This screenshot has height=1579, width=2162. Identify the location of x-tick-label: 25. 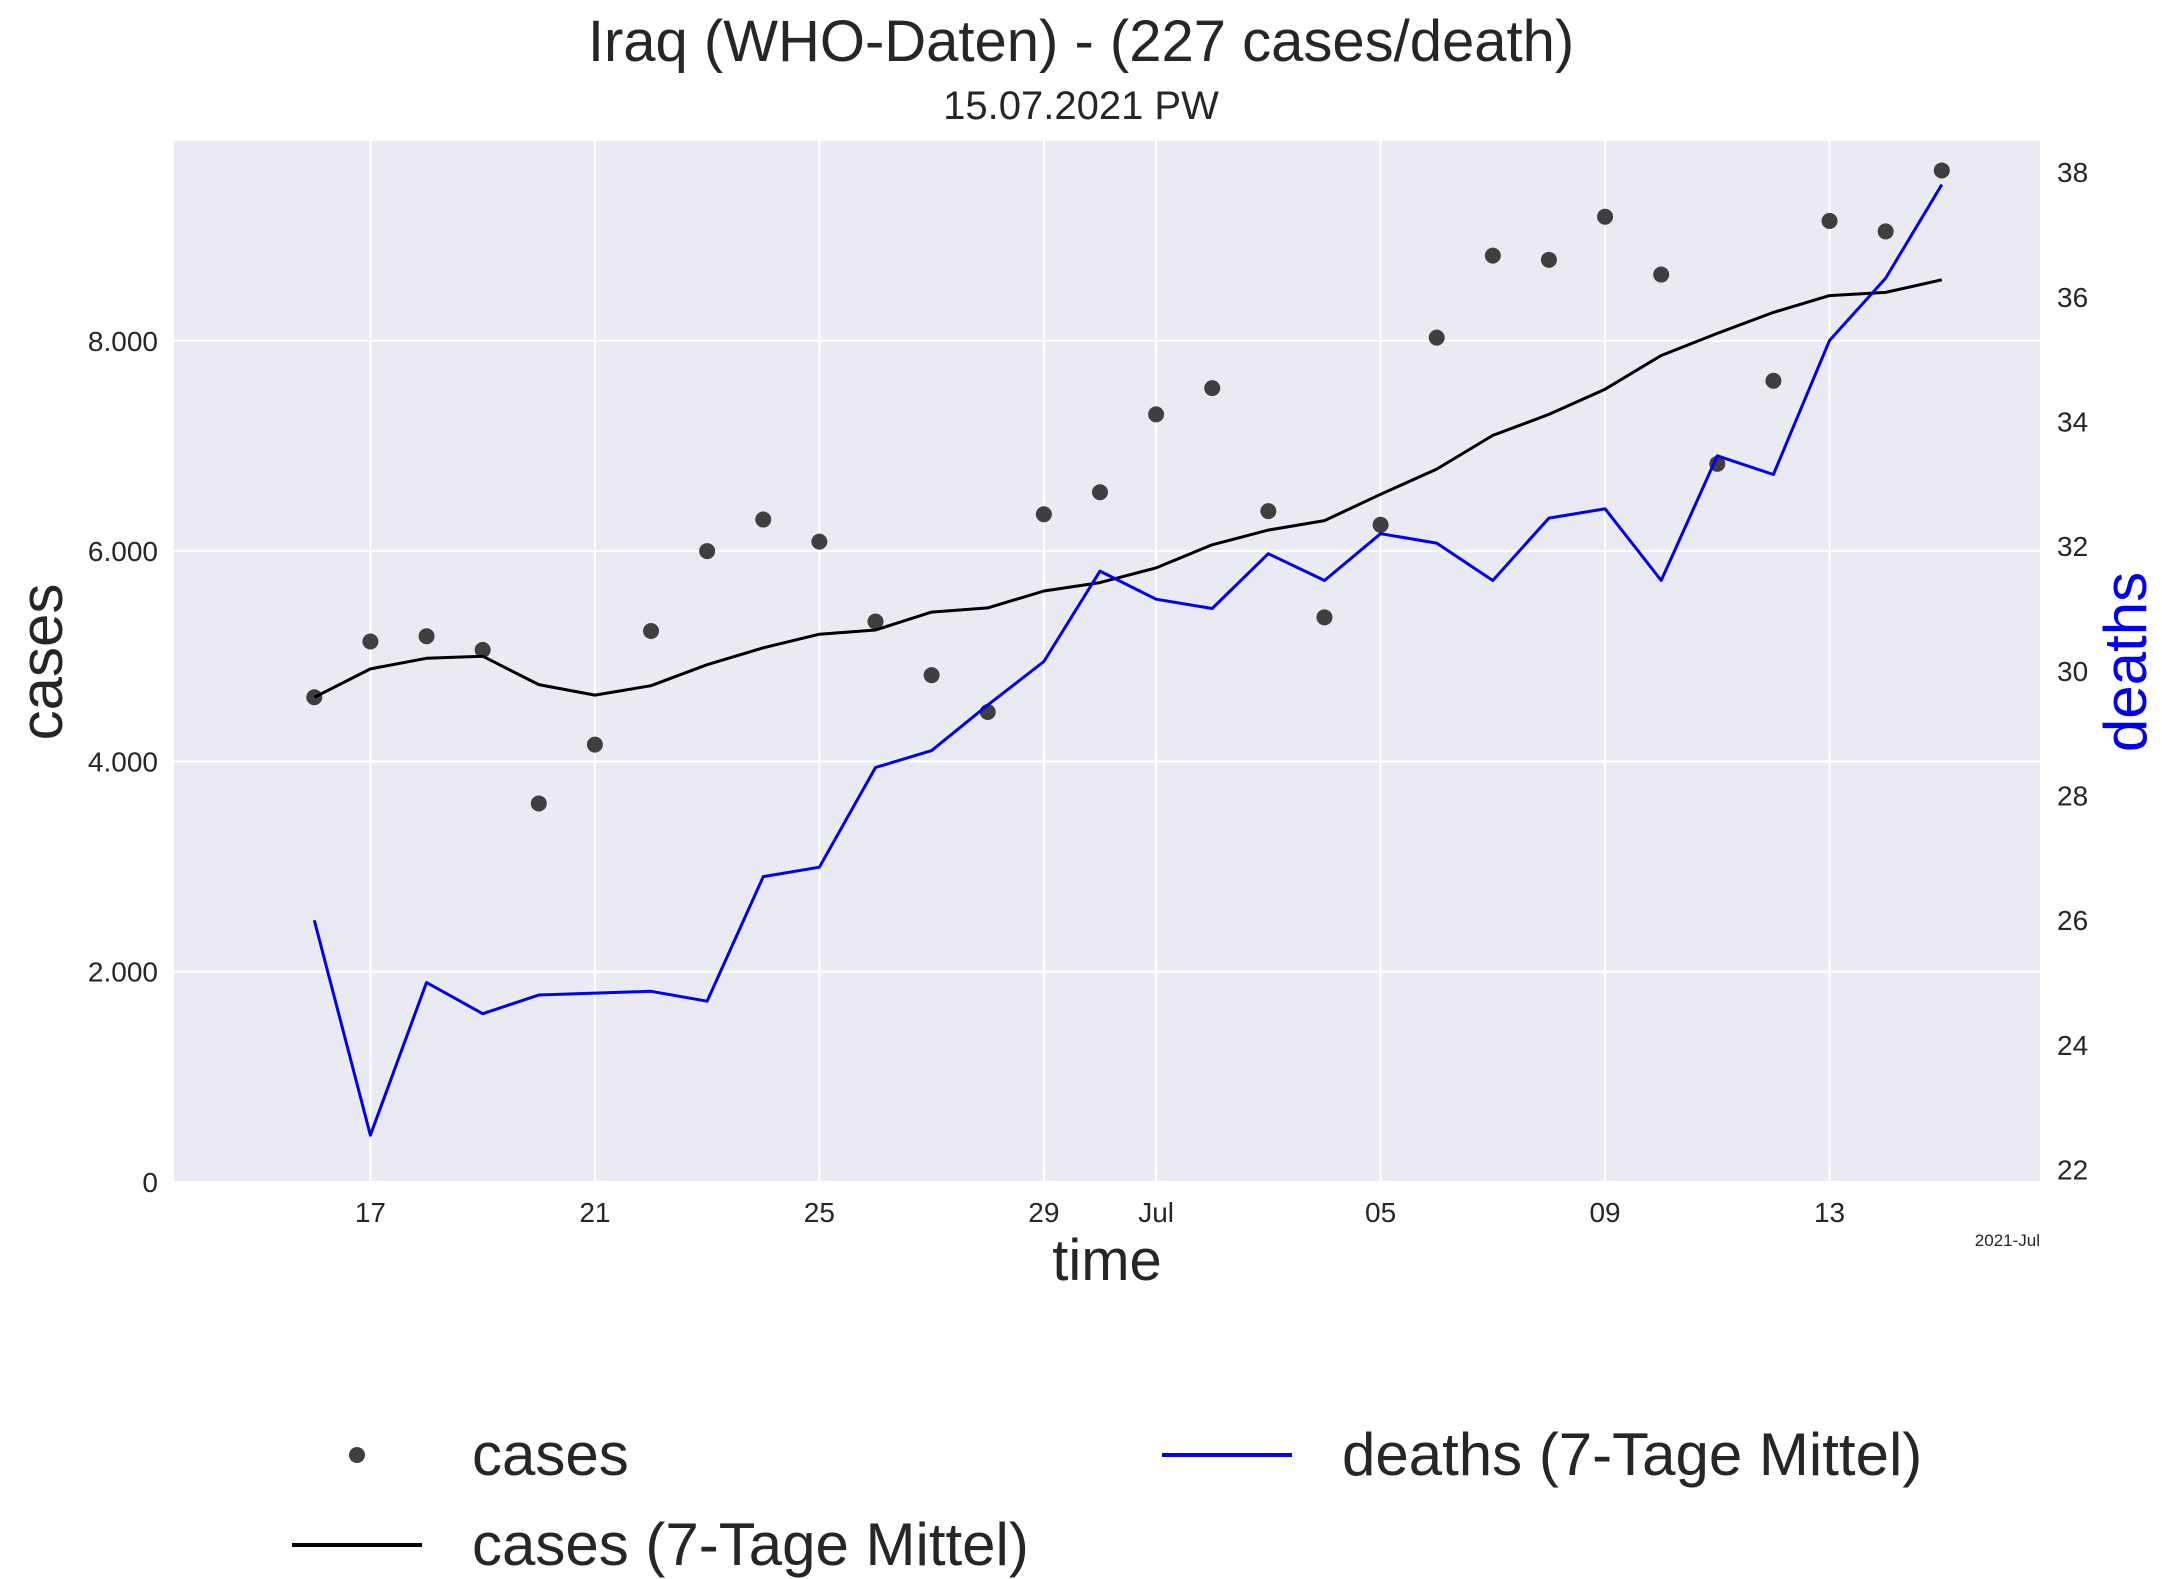
(819, 1212).